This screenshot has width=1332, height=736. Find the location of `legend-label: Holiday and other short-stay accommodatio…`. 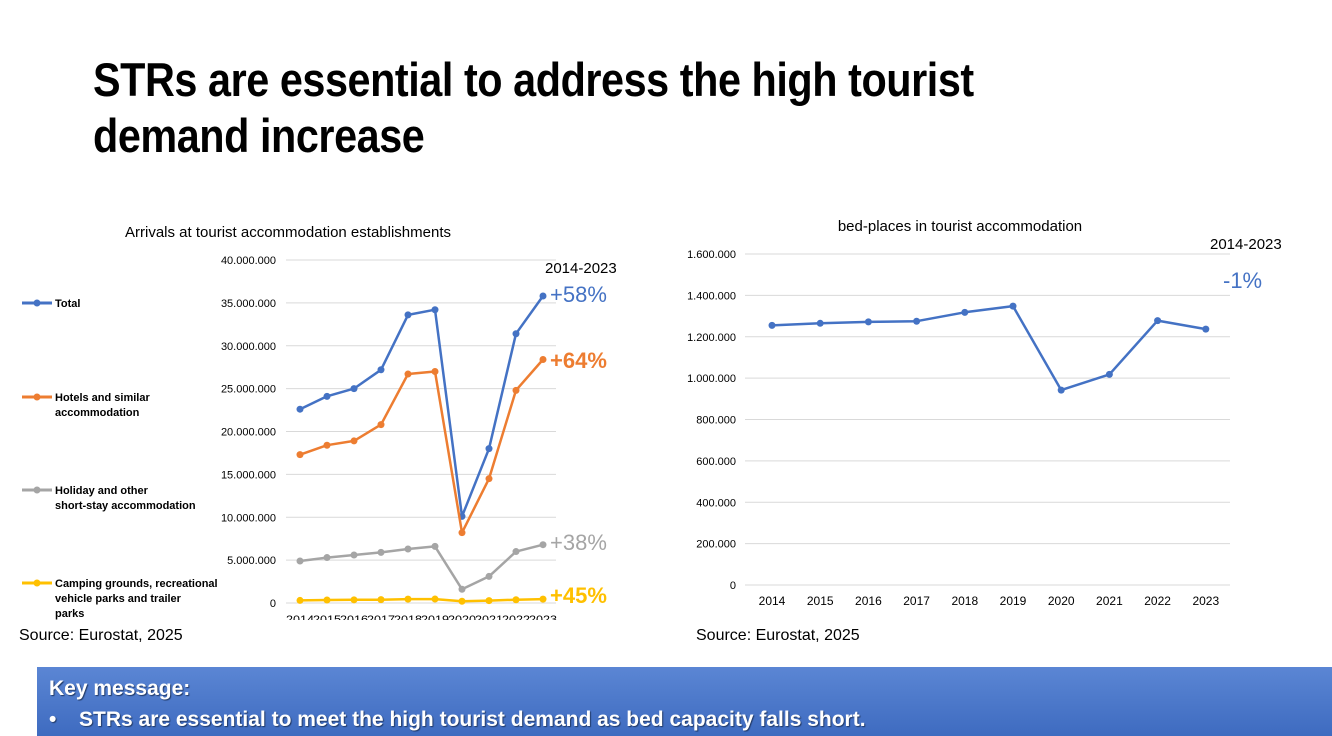

legend-label: Holiday and other short-stay accommodatio… is located at coordinates (125, 498).